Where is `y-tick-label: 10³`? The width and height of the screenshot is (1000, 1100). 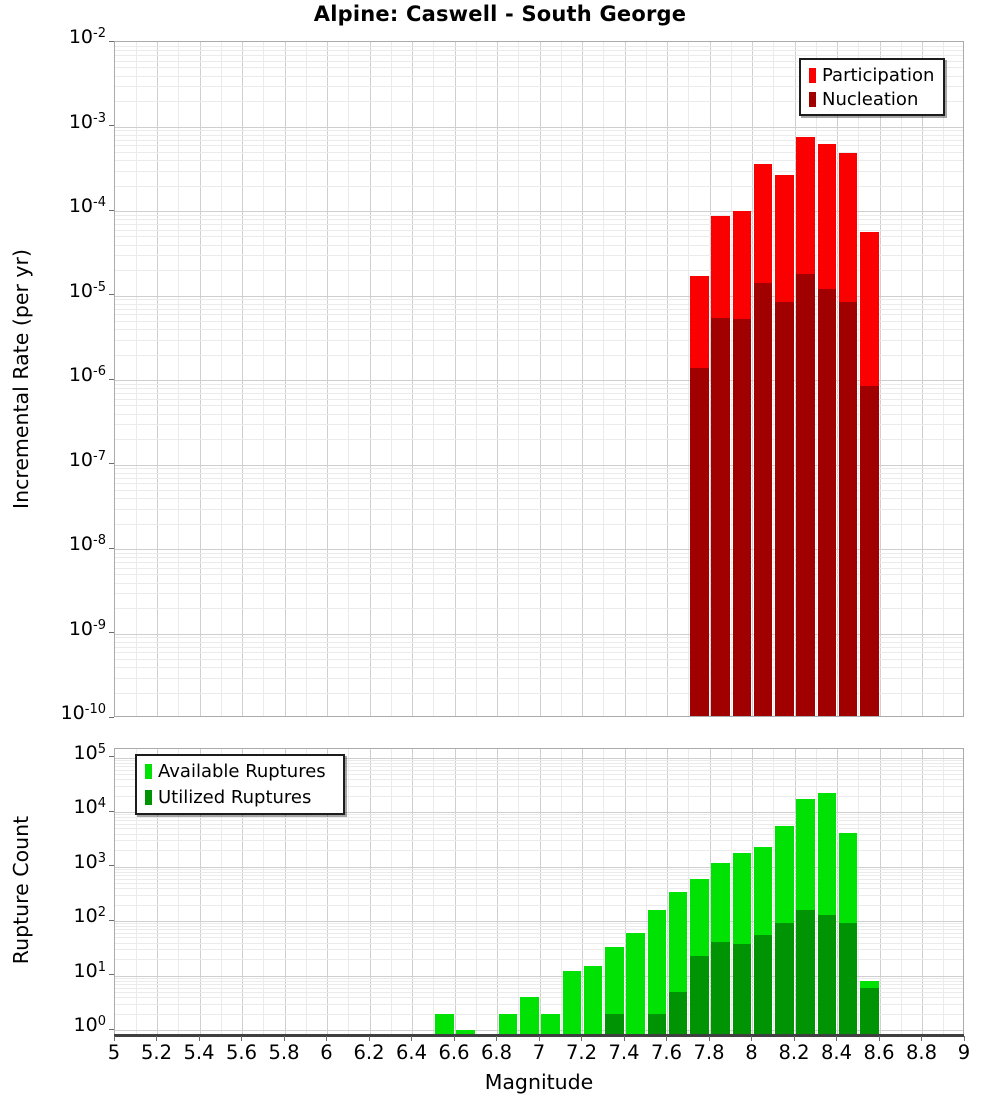
y-tick-label: 10³ is located at coordinates (89, 861).